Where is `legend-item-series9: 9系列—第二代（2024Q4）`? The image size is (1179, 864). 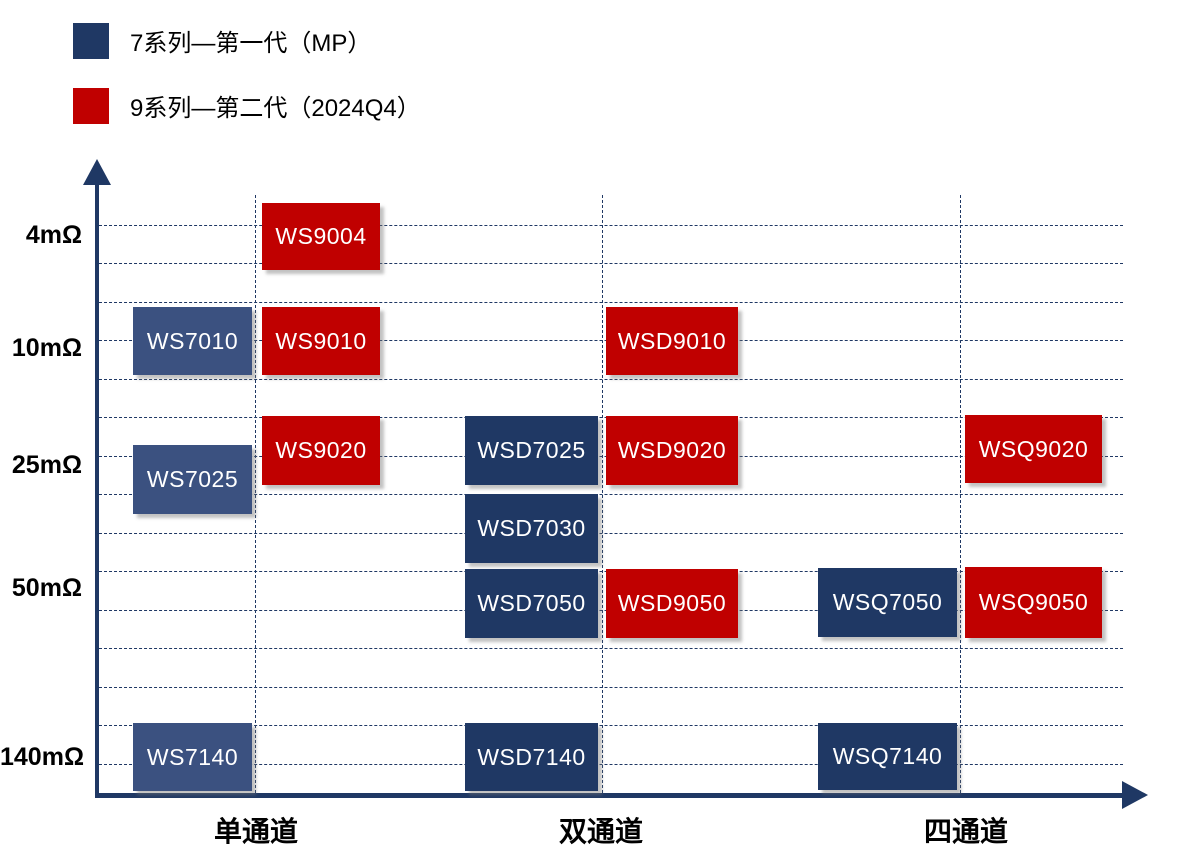
legend-item-series9: 9系列—第二代（2024Q4） is located at coordinates (247, 105).